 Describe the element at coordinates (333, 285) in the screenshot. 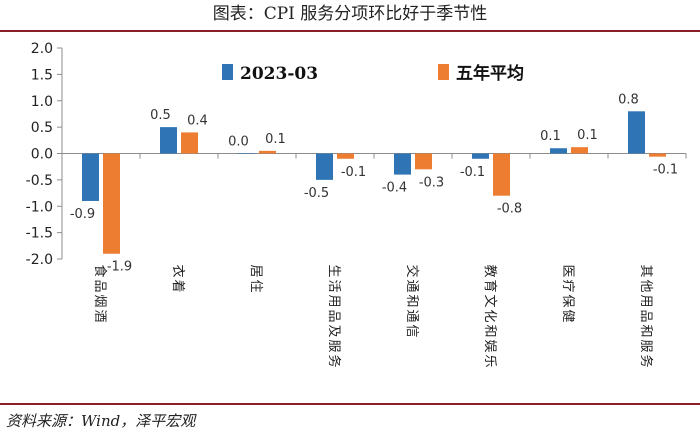

I see `category-label-char: 活` at that location.